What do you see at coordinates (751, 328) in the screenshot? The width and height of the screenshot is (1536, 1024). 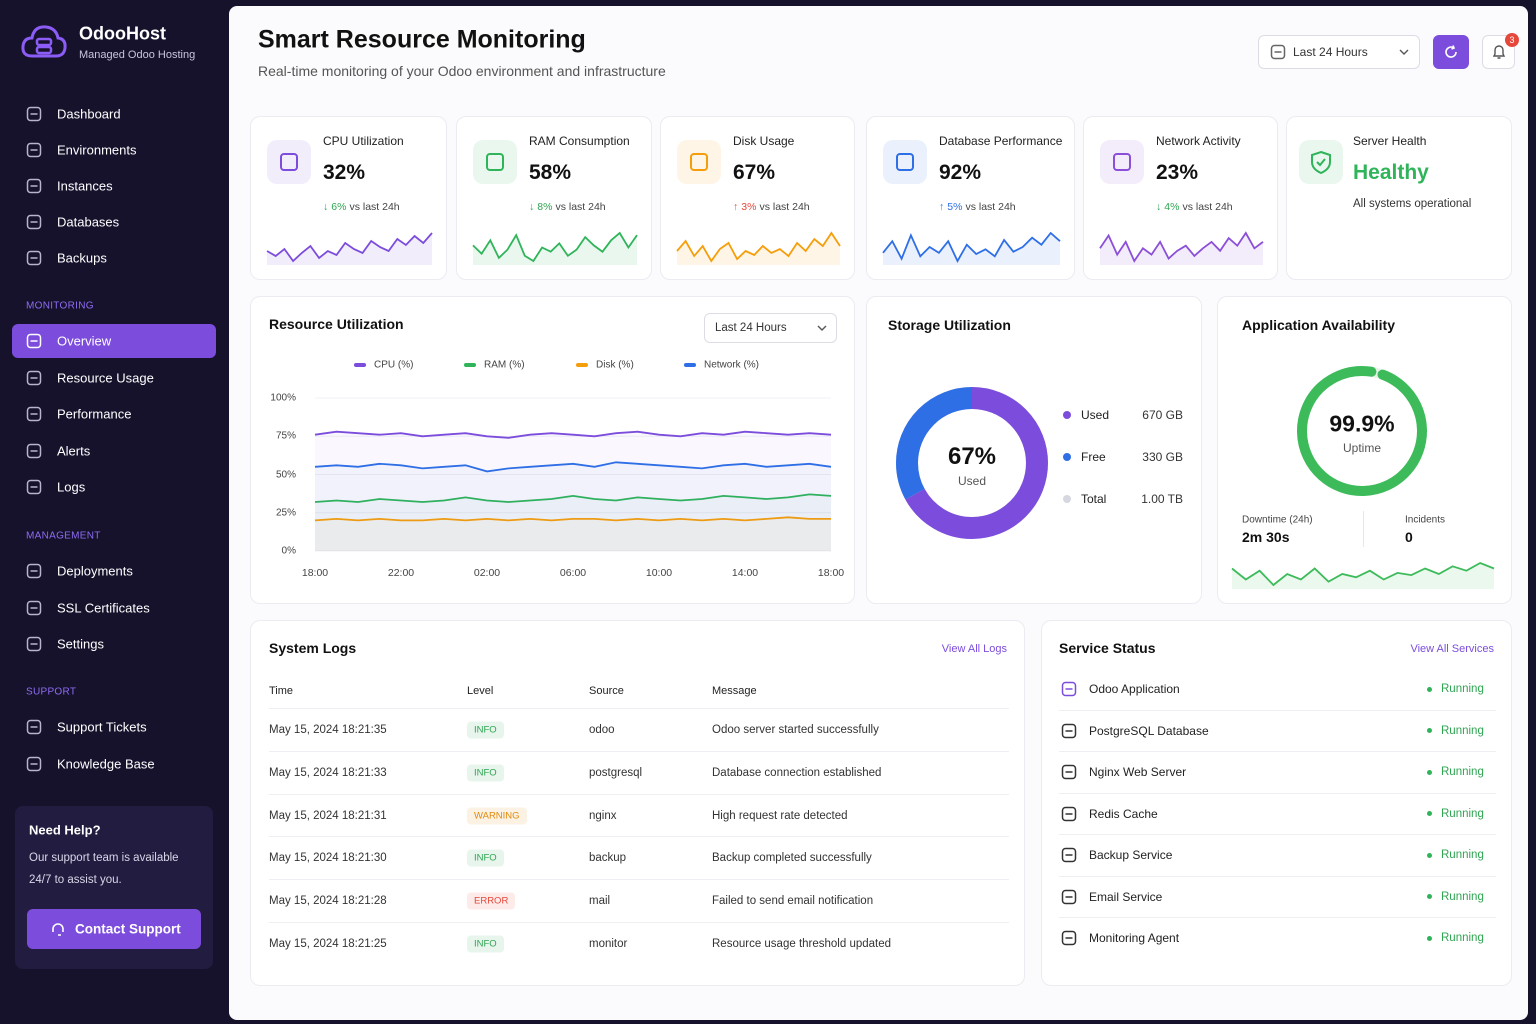 I see `chart-range-label: Last 24 Hours` at bounding box center [751, 328].